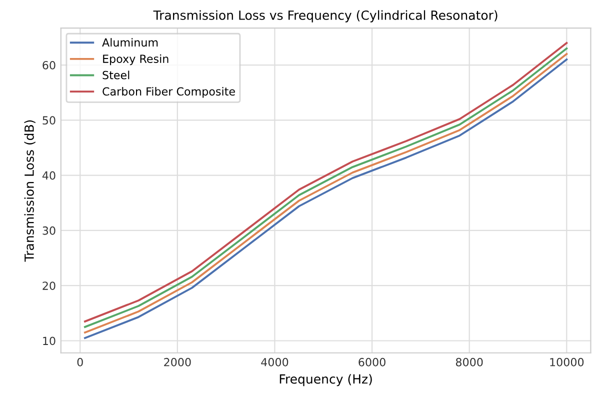 The image size is (609, 401). What do you see at coordinates (30, 191) in the screenshot?
I see `y-axis-title: Transmission Loss (dB)` at bounding box center [30, 191].